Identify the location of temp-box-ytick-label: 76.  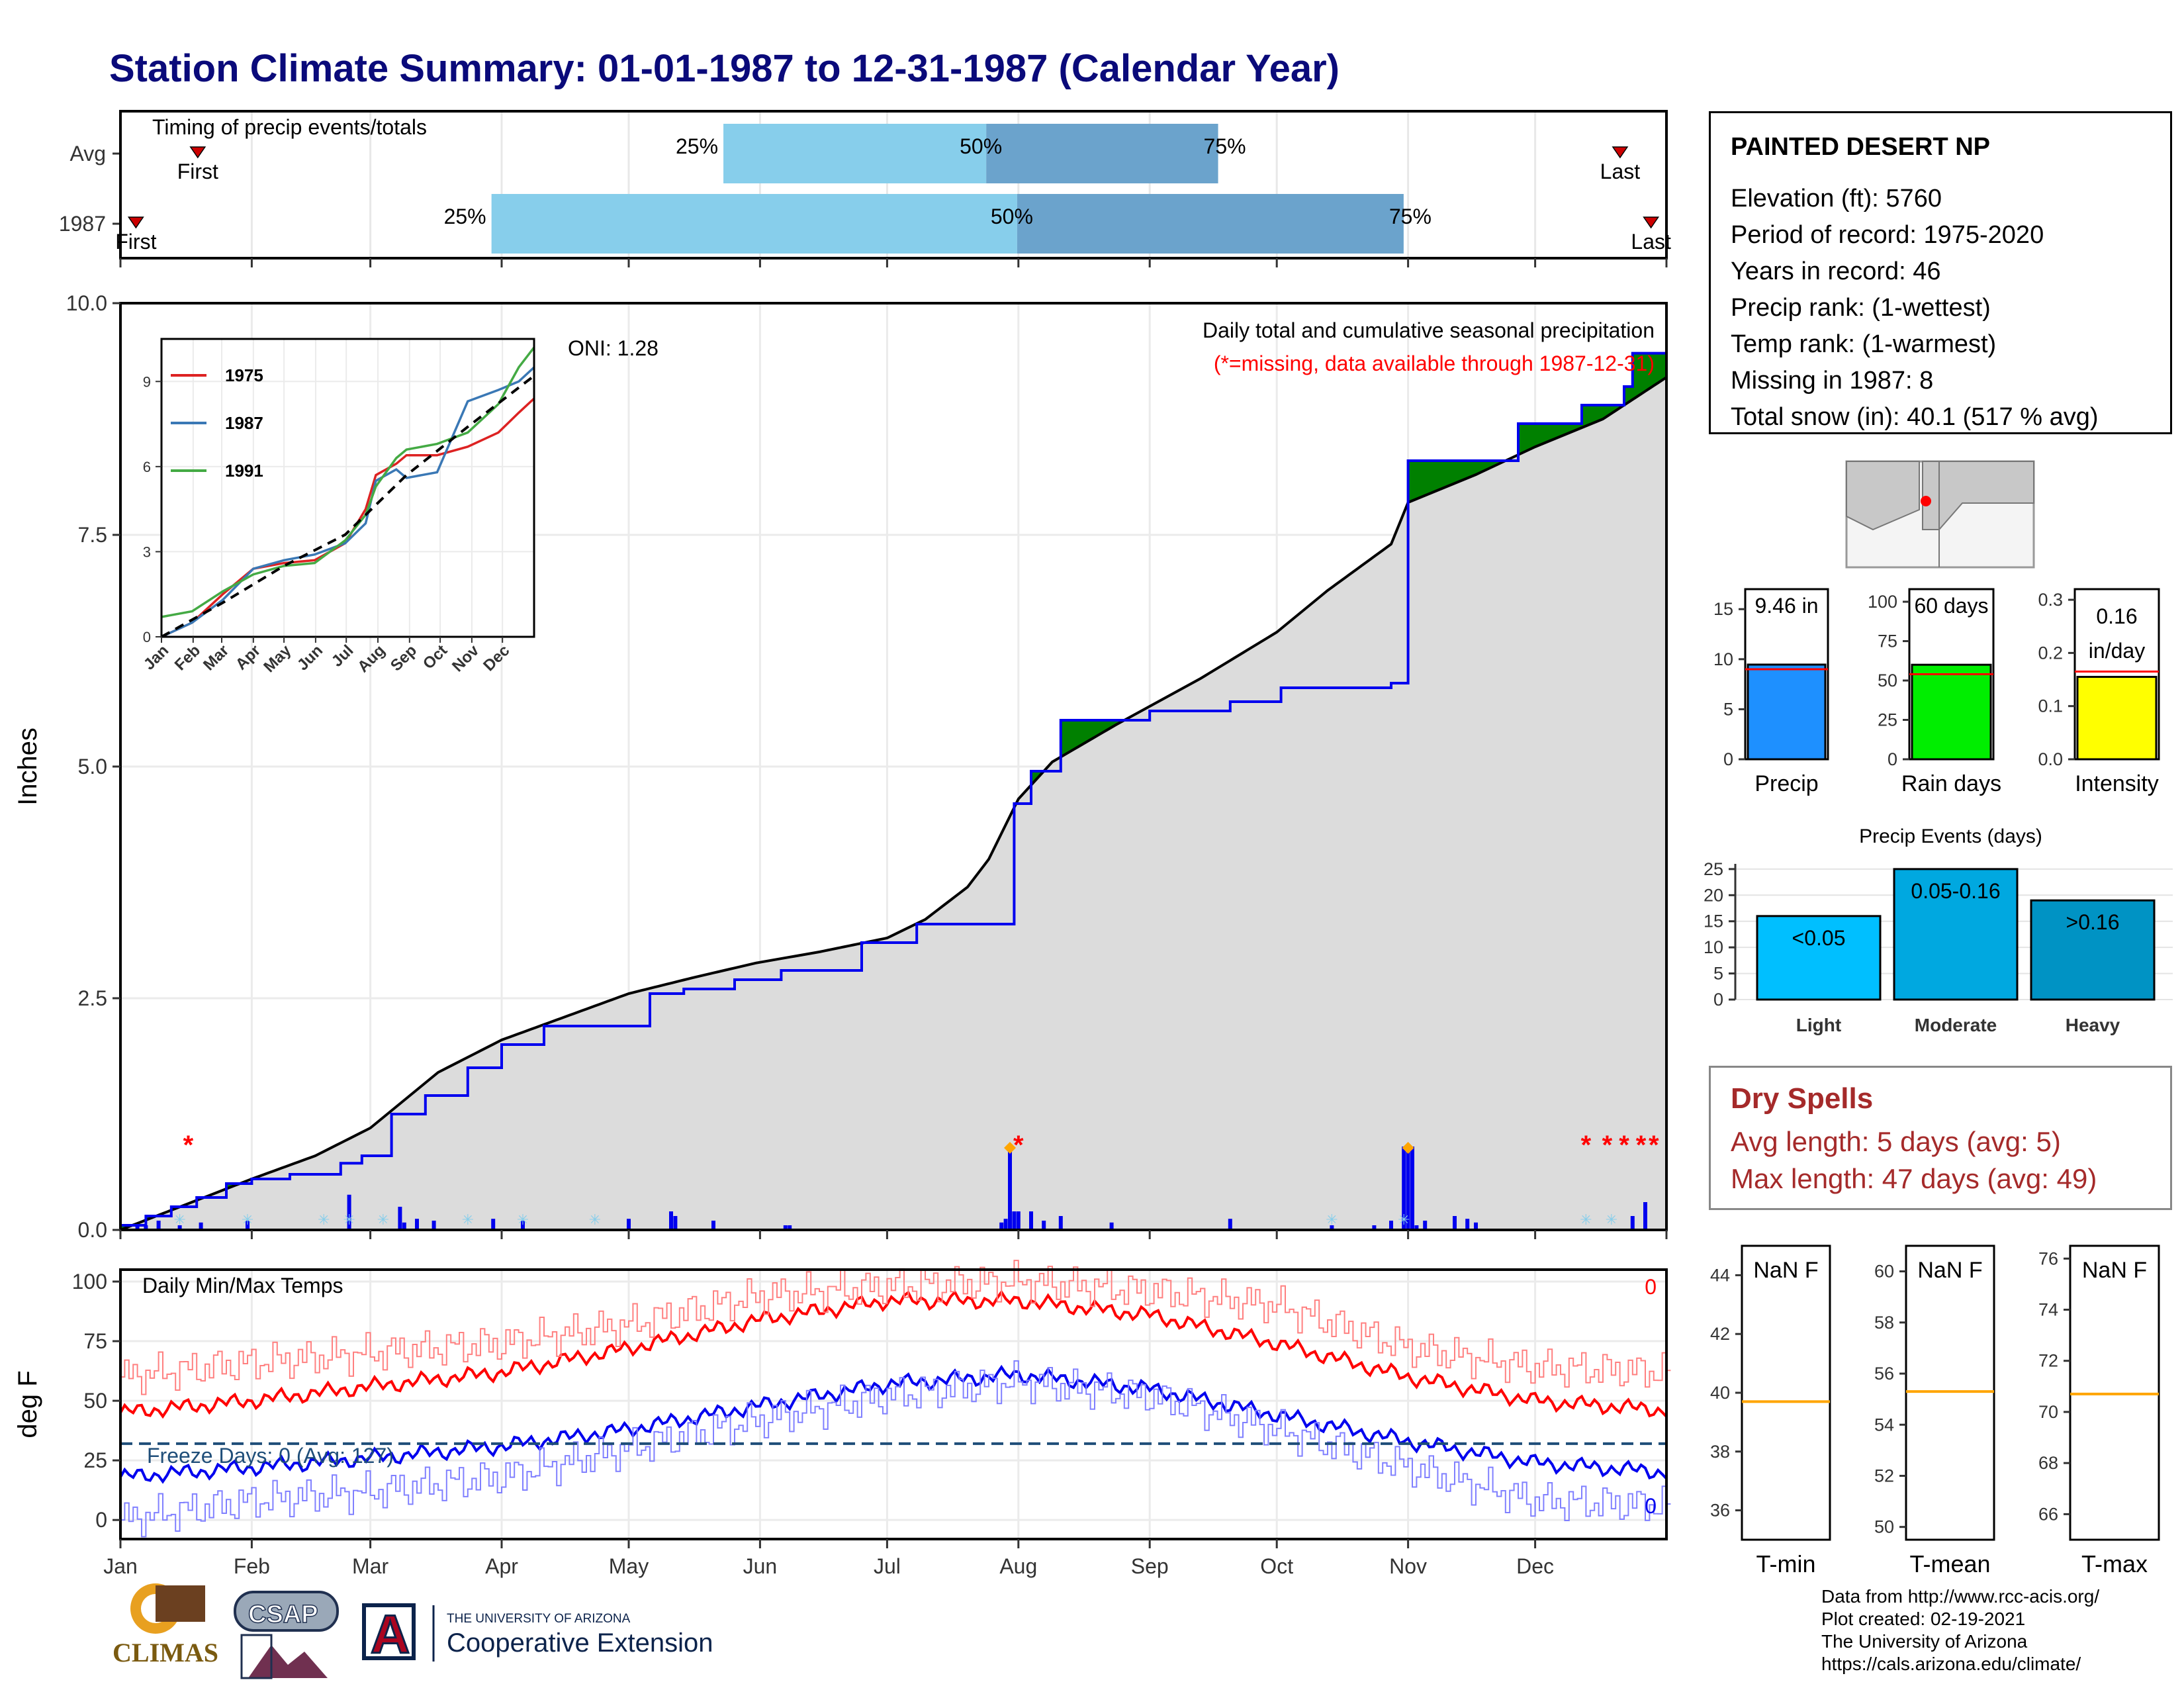
(2048, 1258).